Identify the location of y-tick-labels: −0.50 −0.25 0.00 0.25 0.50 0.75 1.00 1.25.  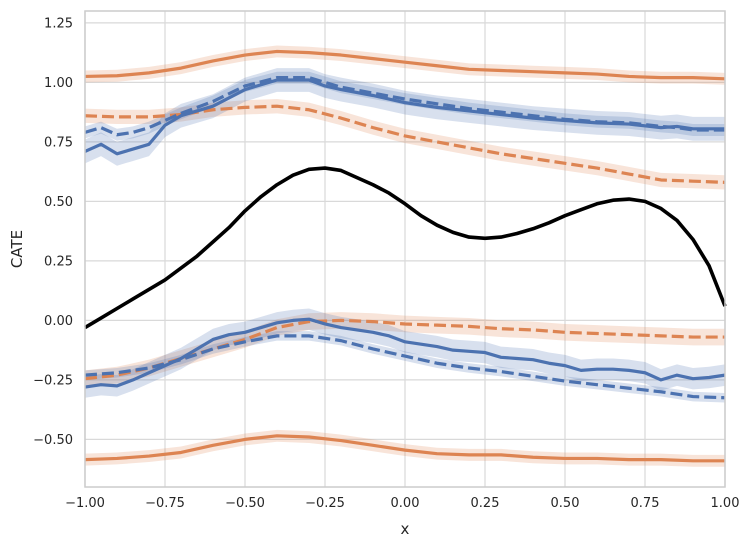
(53, 232).